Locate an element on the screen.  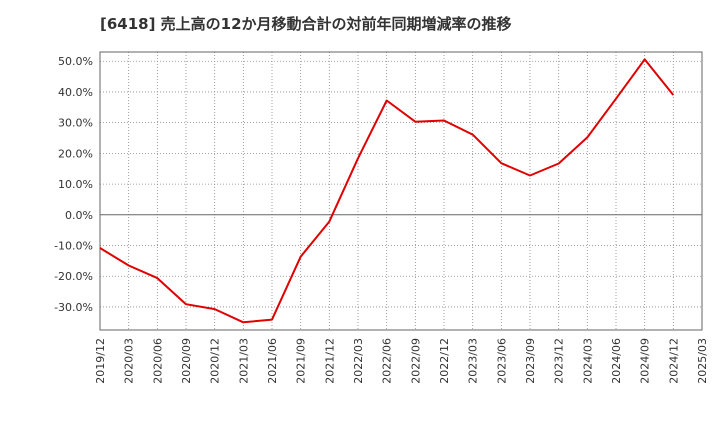
x-tick-label: 2020/12 is located at coordinates (215, 361).